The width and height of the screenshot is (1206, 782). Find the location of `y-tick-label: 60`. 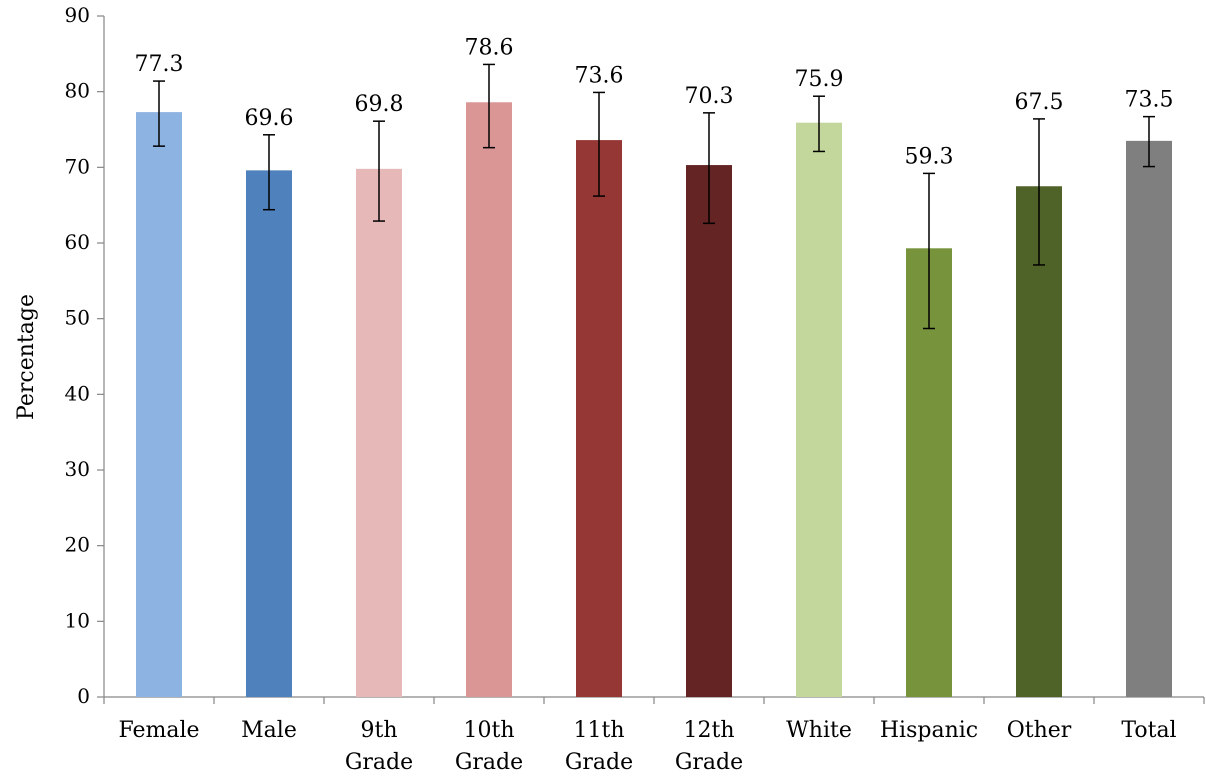

y-tick-label: 60 is located at coordinates (77, 242).